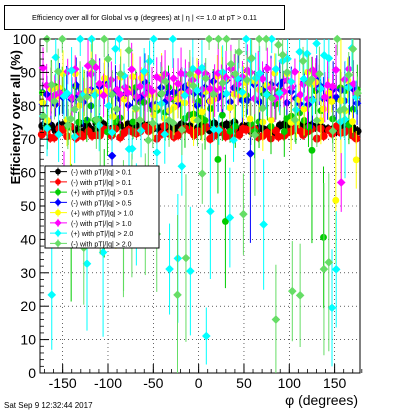 The height and width of the screenshot is (414, 400). Describe the element at coordinates (28, 273) in the screenshot. I see `y-tick-label: 30` at that location.